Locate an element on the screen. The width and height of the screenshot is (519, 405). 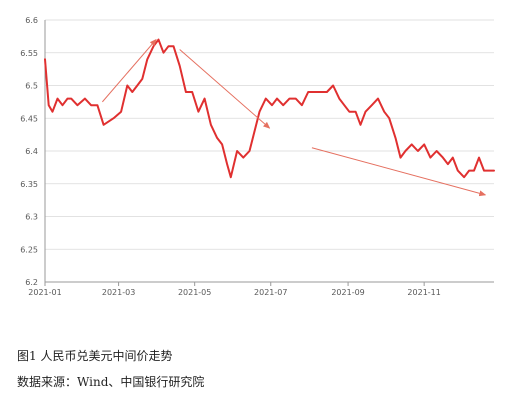
y-tick-label: 6.4 is located at coordinates (31, 151).